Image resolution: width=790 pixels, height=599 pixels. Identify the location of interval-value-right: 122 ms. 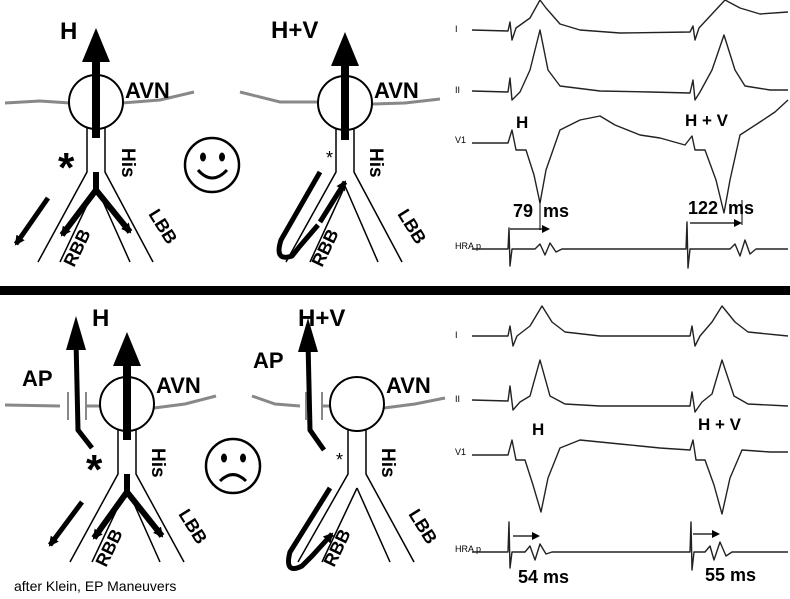
(721, 208).